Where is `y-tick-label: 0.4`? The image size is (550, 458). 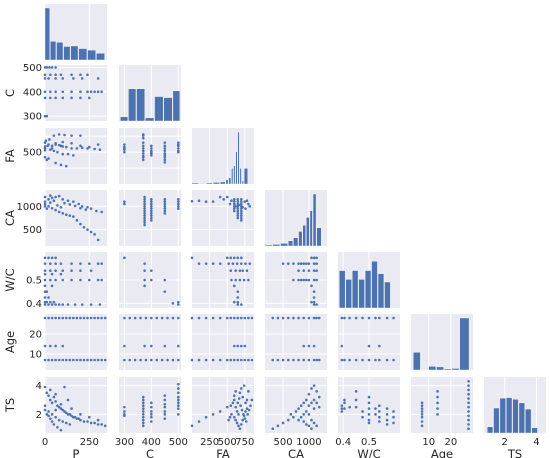 y-tick-label: 0.4 is located at coordinates (34, 304).